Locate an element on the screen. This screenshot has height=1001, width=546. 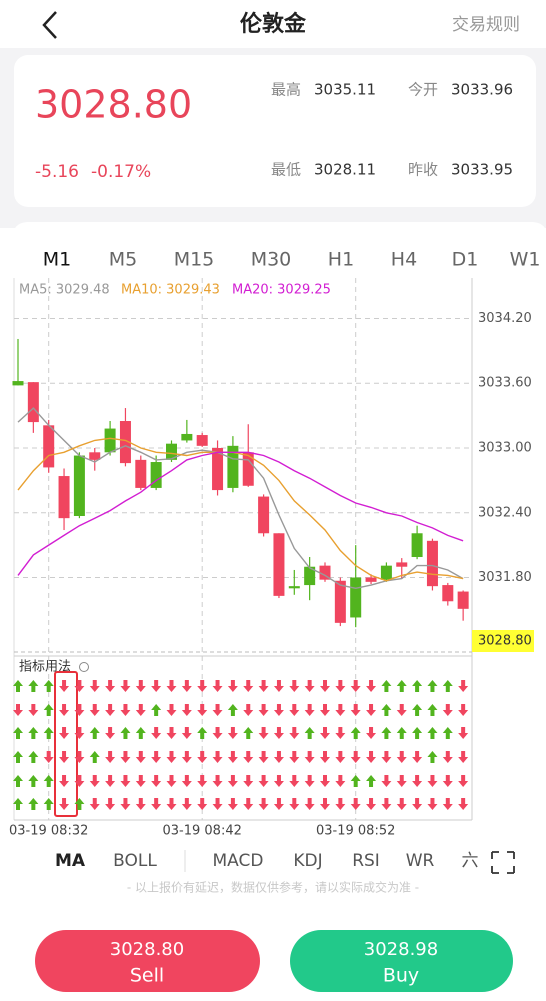
legend-entry: MA10: 3029.43 is located at coordinates (170, 290).